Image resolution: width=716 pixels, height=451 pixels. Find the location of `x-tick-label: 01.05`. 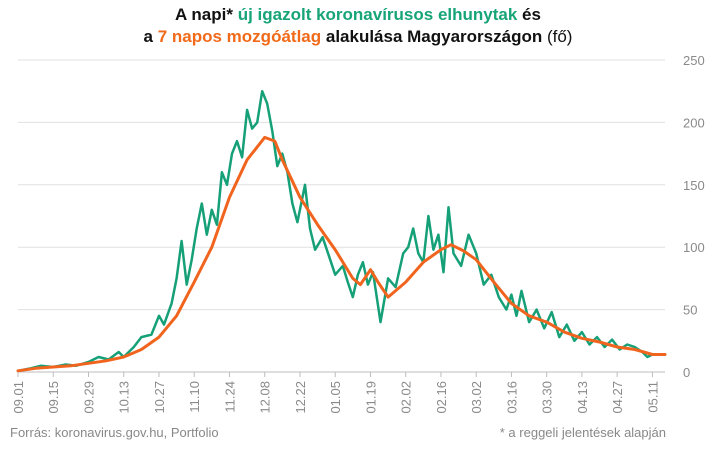

x-tick-label: 01.05 is located at coordinates (335, 397).